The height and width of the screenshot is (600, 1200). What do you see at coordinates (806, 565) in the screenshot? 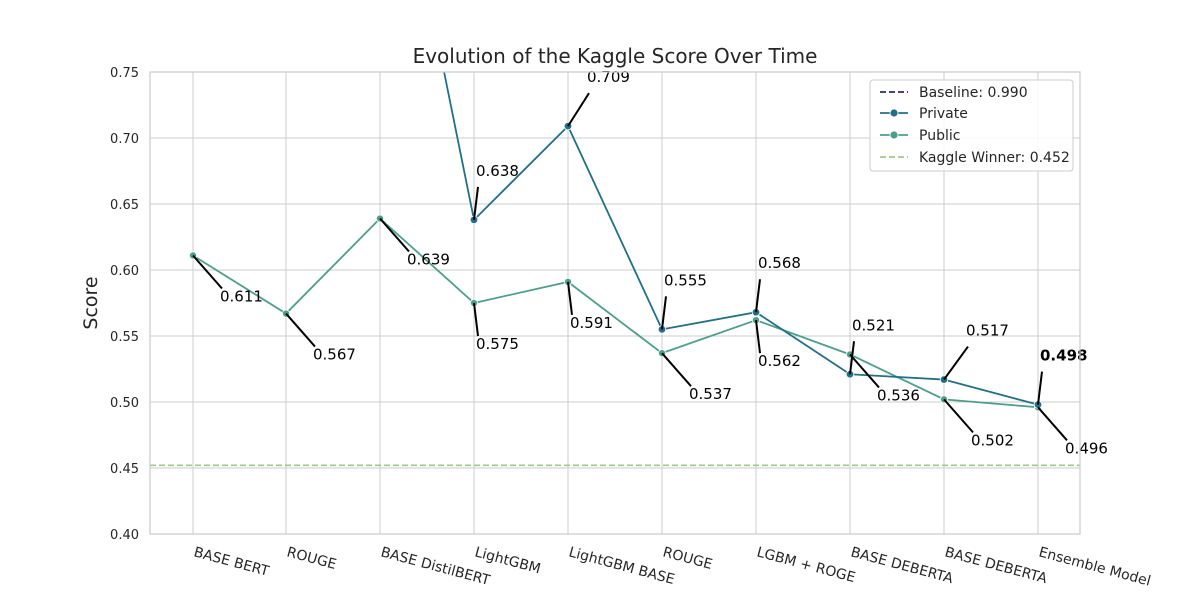
I see `x-tick-label: LGBM + ROGE` at bounding box center [806, 565].